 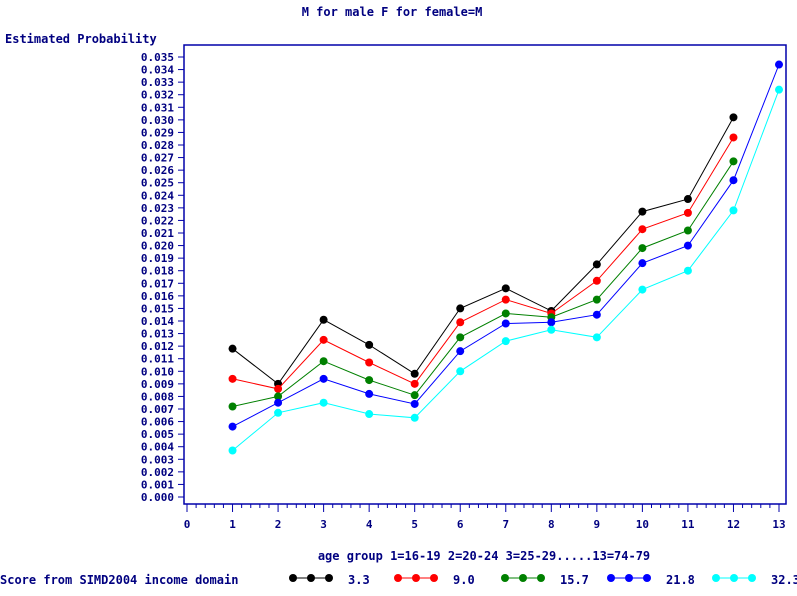 What do you see at coordinates (157, 484) in the screenshot?
I see `y-tick-label: 0.001` at bounding box center [157, 484].